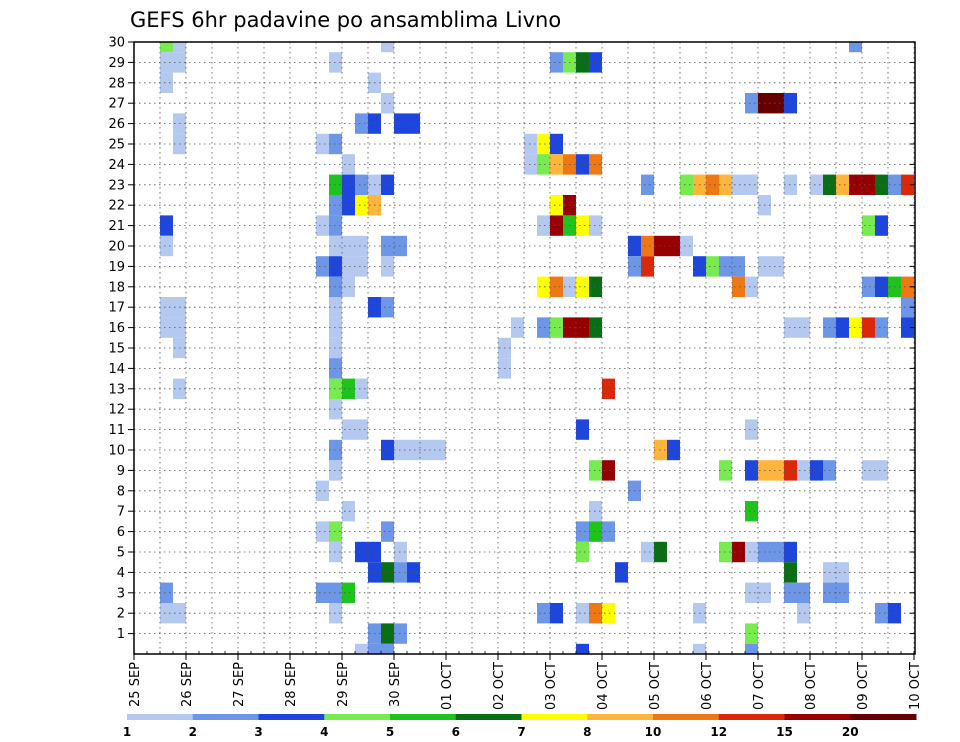  I want to click on y-tick-label: 13, so click(116, 389).